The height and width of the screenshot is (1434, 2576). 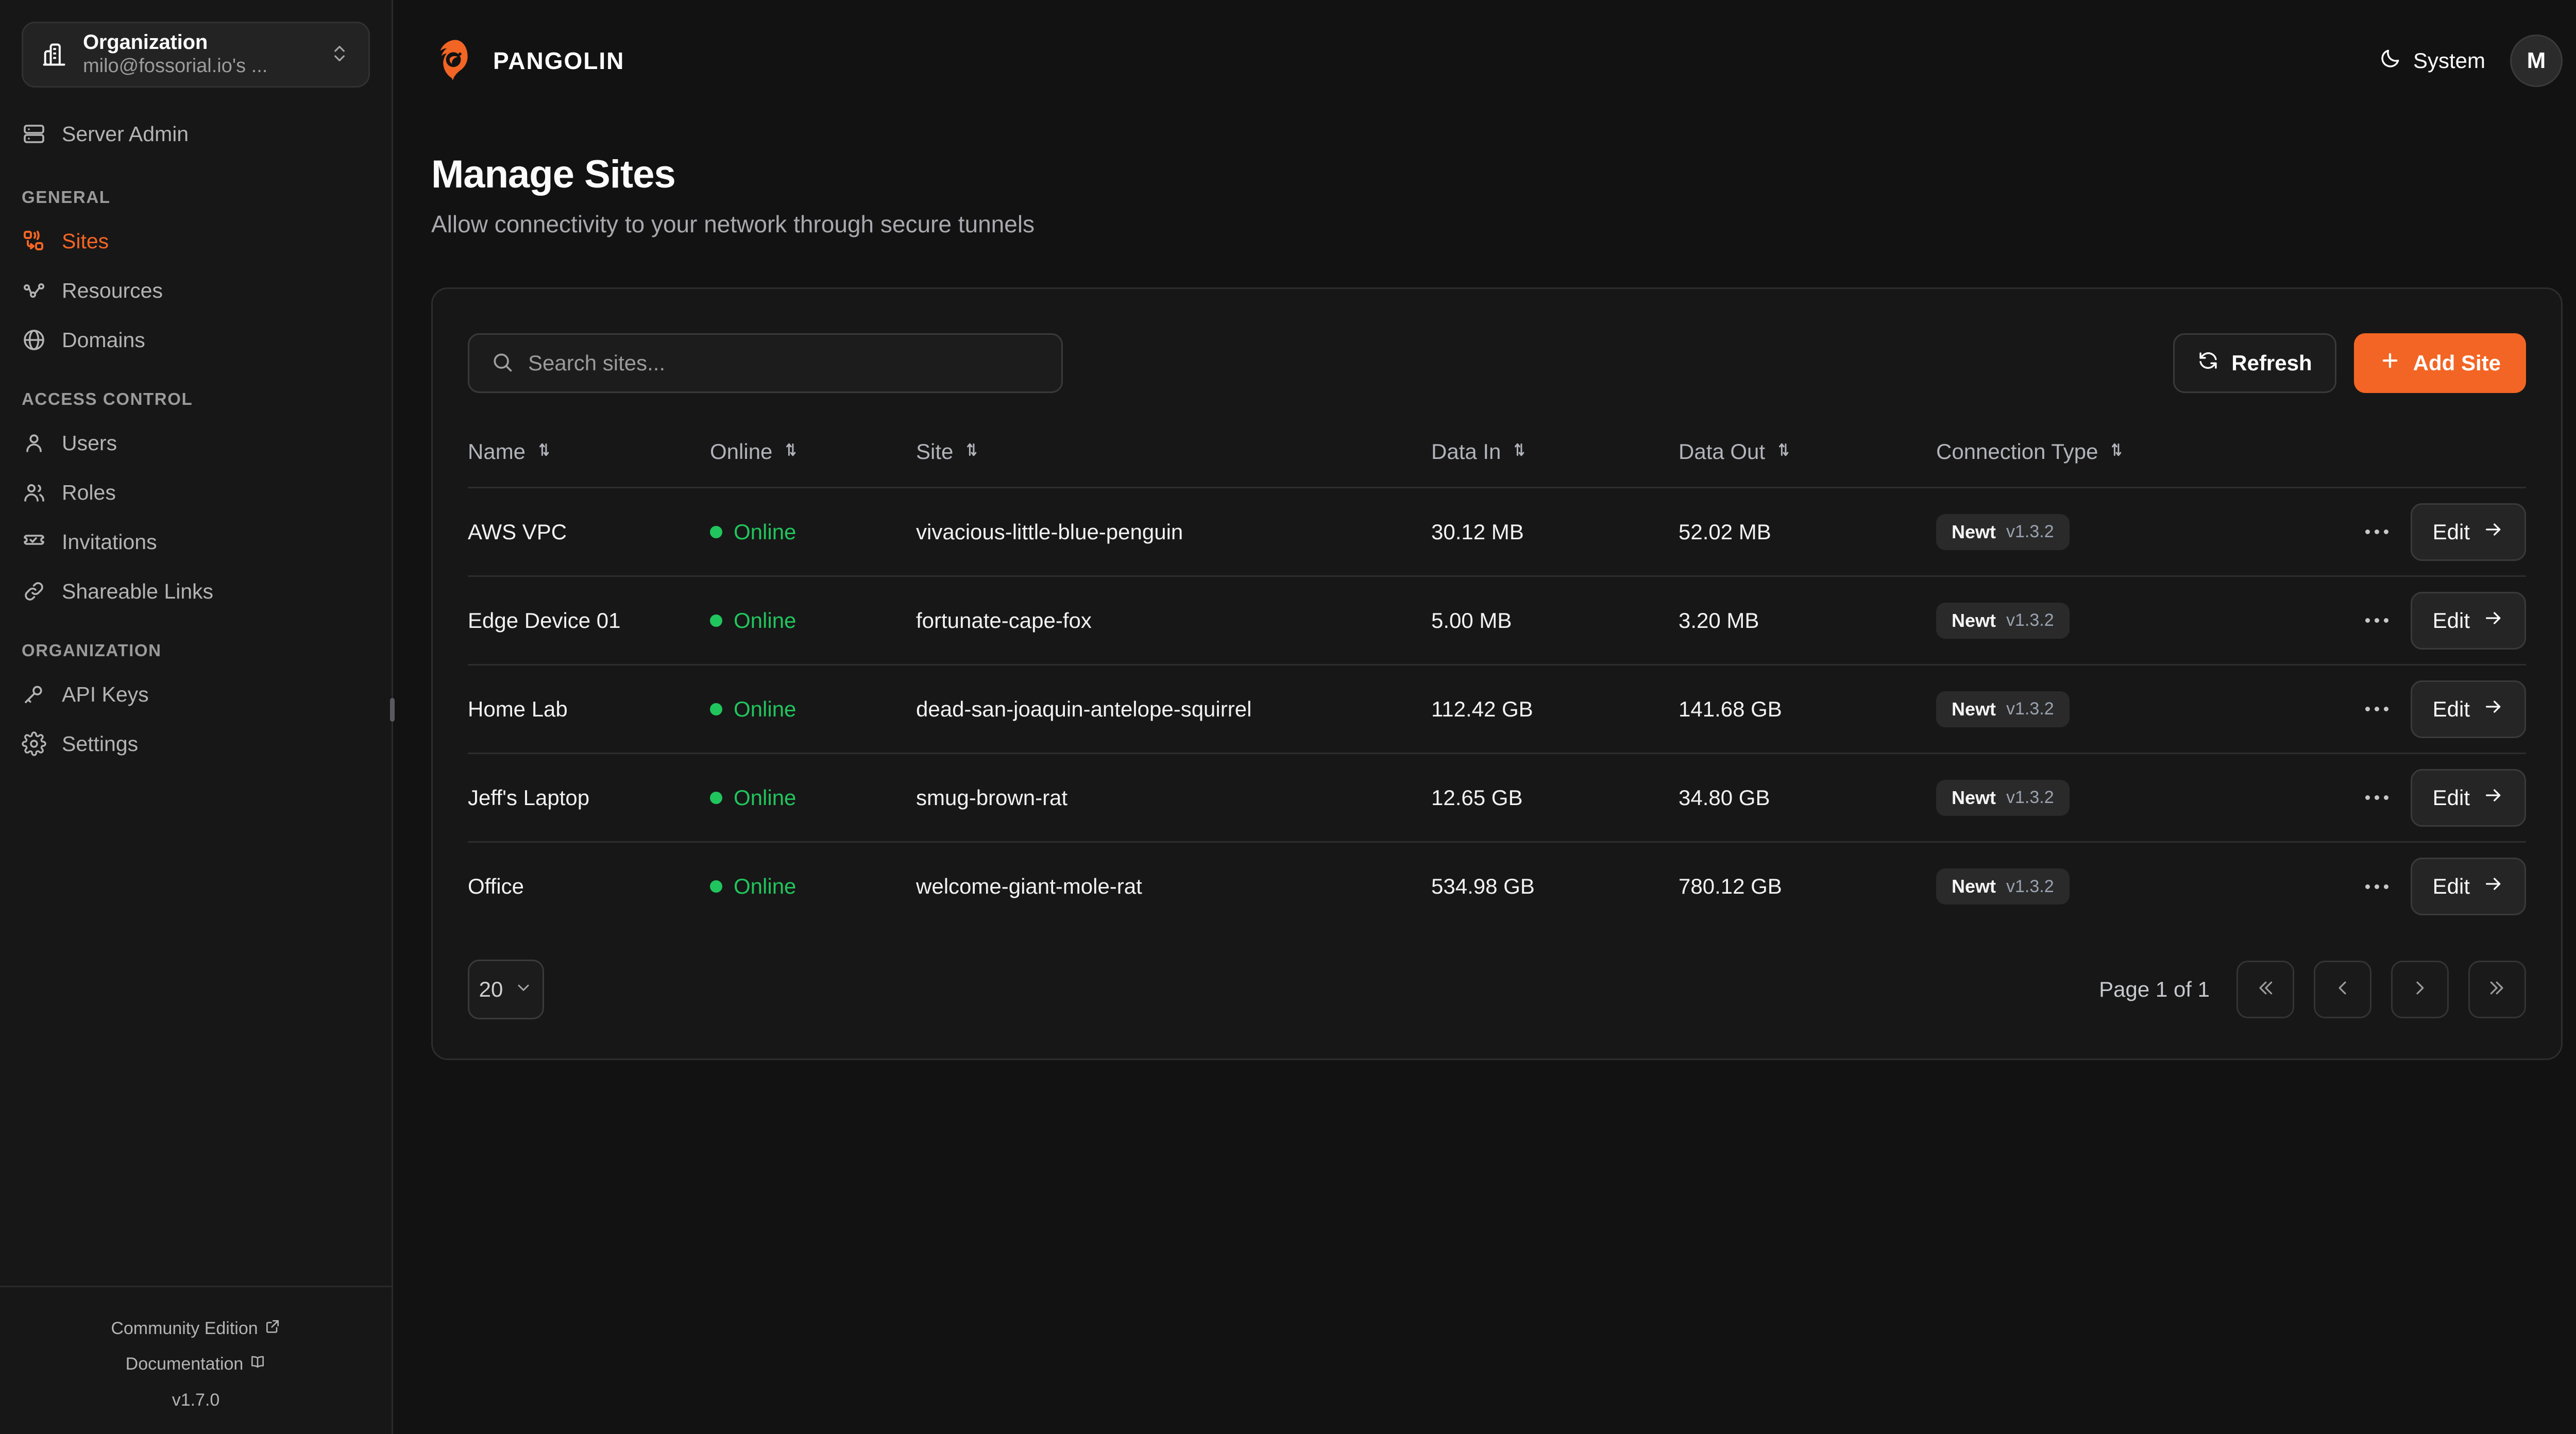 I want to click on sidebar-item-invitations: Invitations, so click(x=196, y=542).